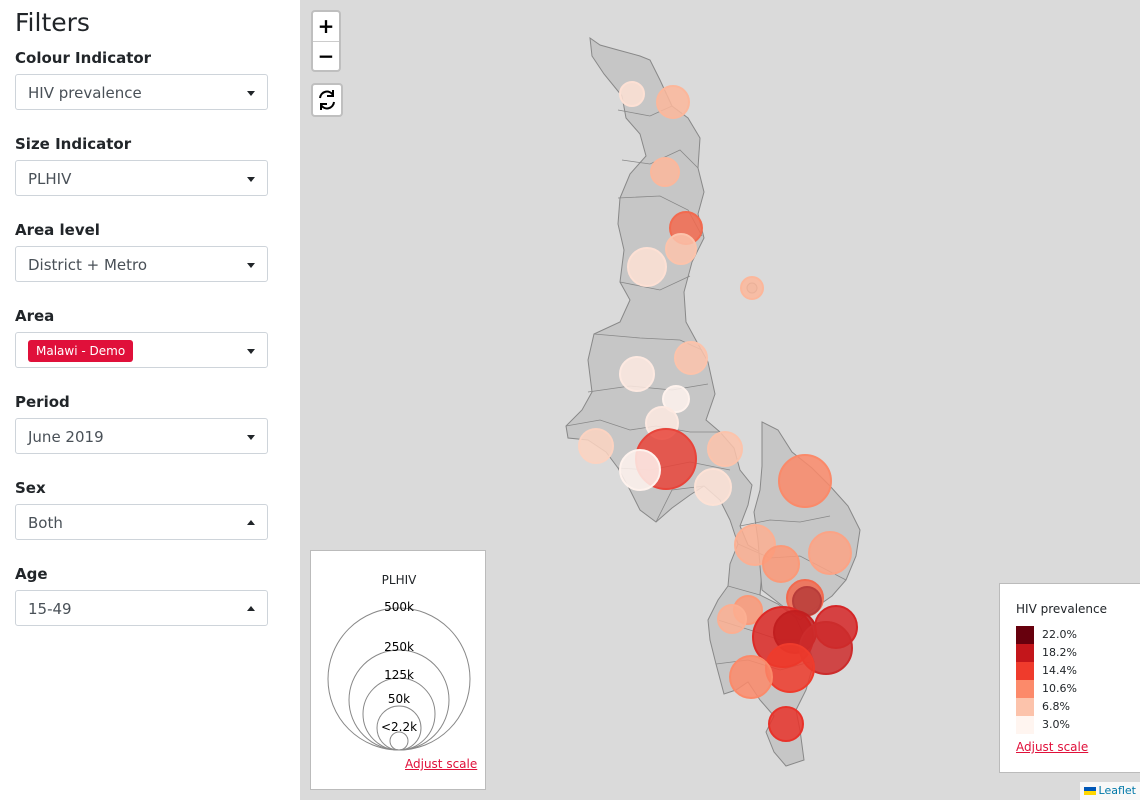 The height and width of the screenshot is (800, 1140). I want to click on filter-colour-indicator: Colour Indicator HIV prevalence, so click(142, 79).